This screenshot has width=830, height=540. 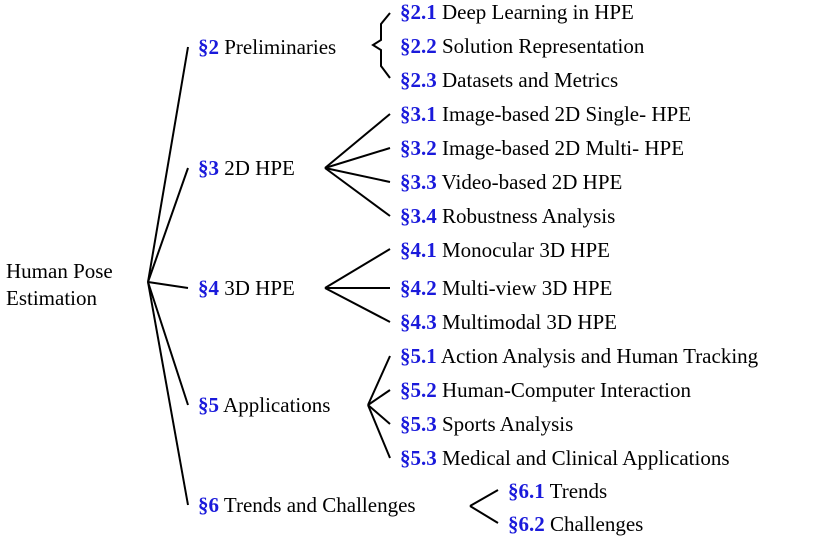 What do you see at coordinates (418, 182) in the screenshot?
I see `subsection-number: §3.3` at bounding box center [418, 182].